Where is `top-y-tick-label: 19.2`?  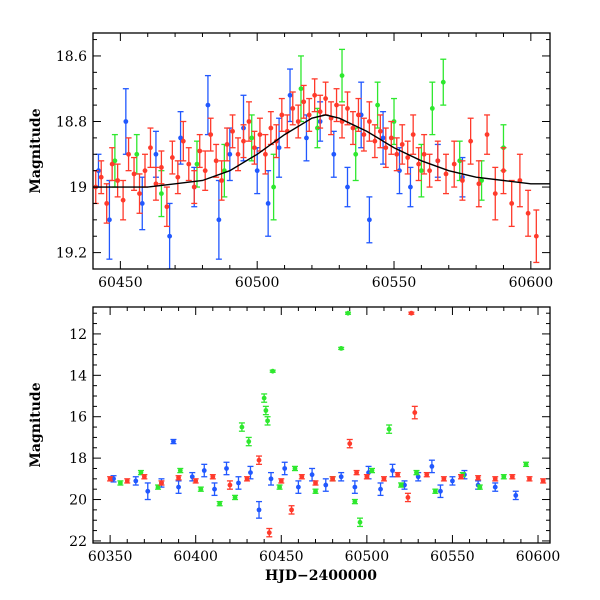 top-y-tick-label: 19.2 is located at coordinates (71, 254).